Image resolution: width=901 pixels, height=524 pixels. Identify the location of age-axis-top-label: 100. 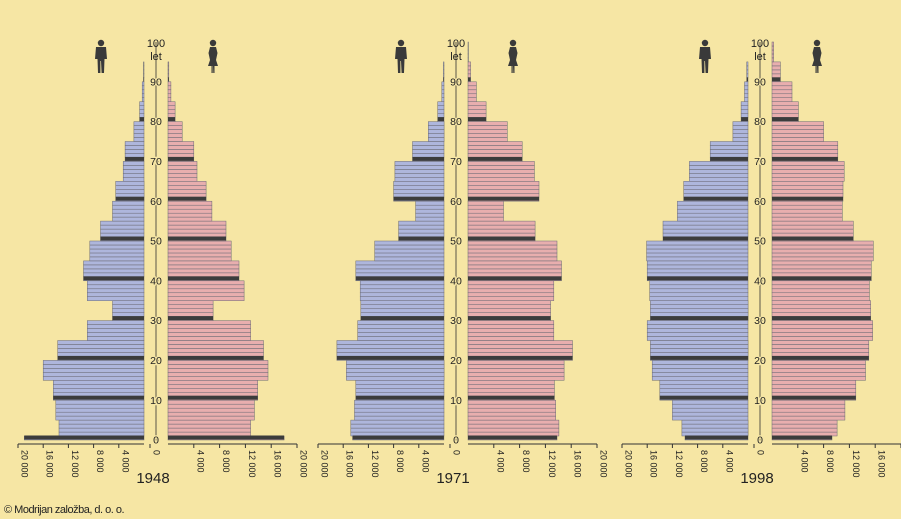
(156, 44).